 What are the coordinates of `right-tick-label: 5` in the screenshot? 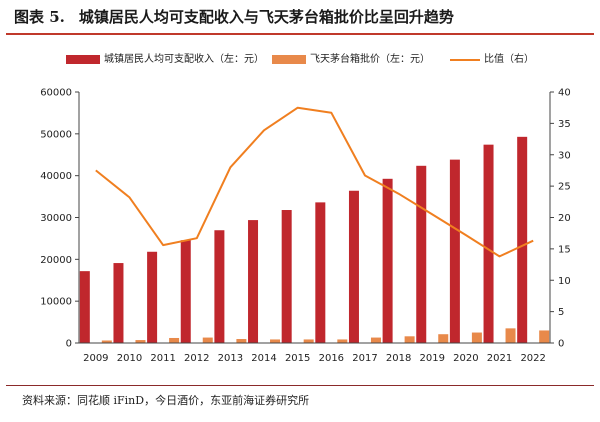 It's located at (561, 312).